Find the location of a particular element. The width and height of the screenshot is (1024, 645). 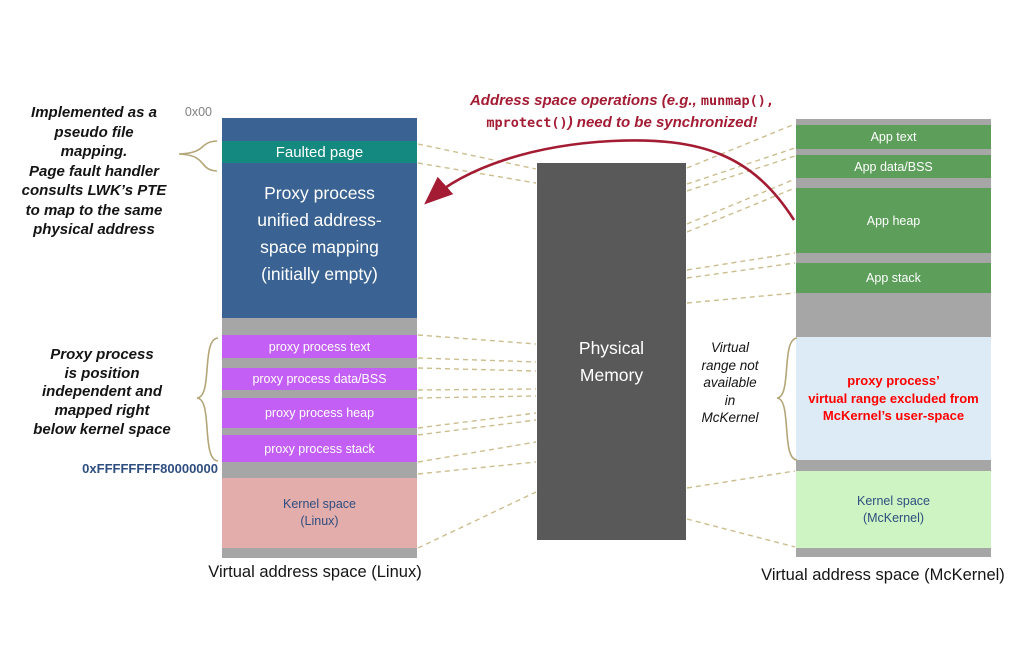

faulted-page-brace is located at coordinates (198, 156).